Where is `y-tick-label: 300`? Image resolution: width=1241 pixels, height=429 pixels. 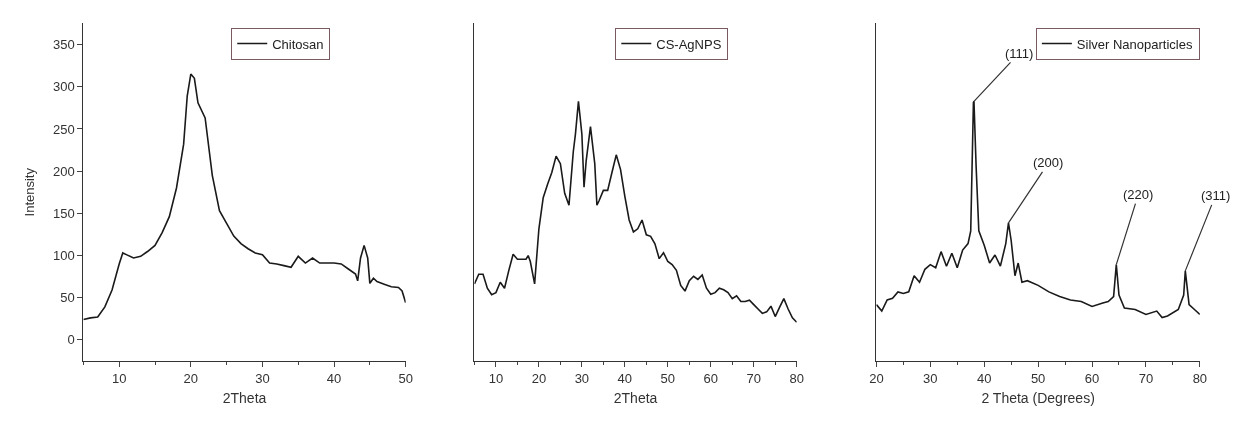
y-tick-label: 300 is located at coordinates (64, 87).